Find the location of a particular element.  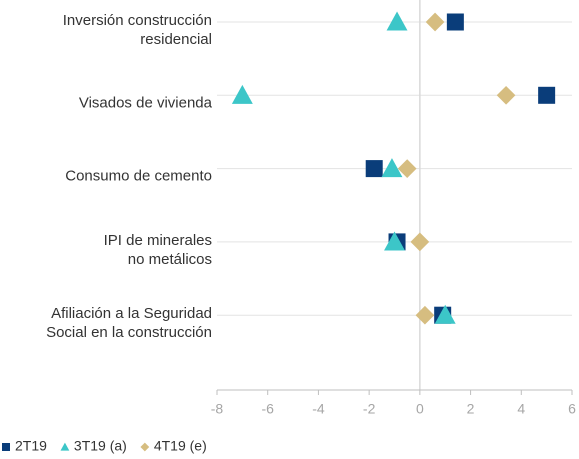

category-label: Visados de vivienda is located at coordinates (146, 102).